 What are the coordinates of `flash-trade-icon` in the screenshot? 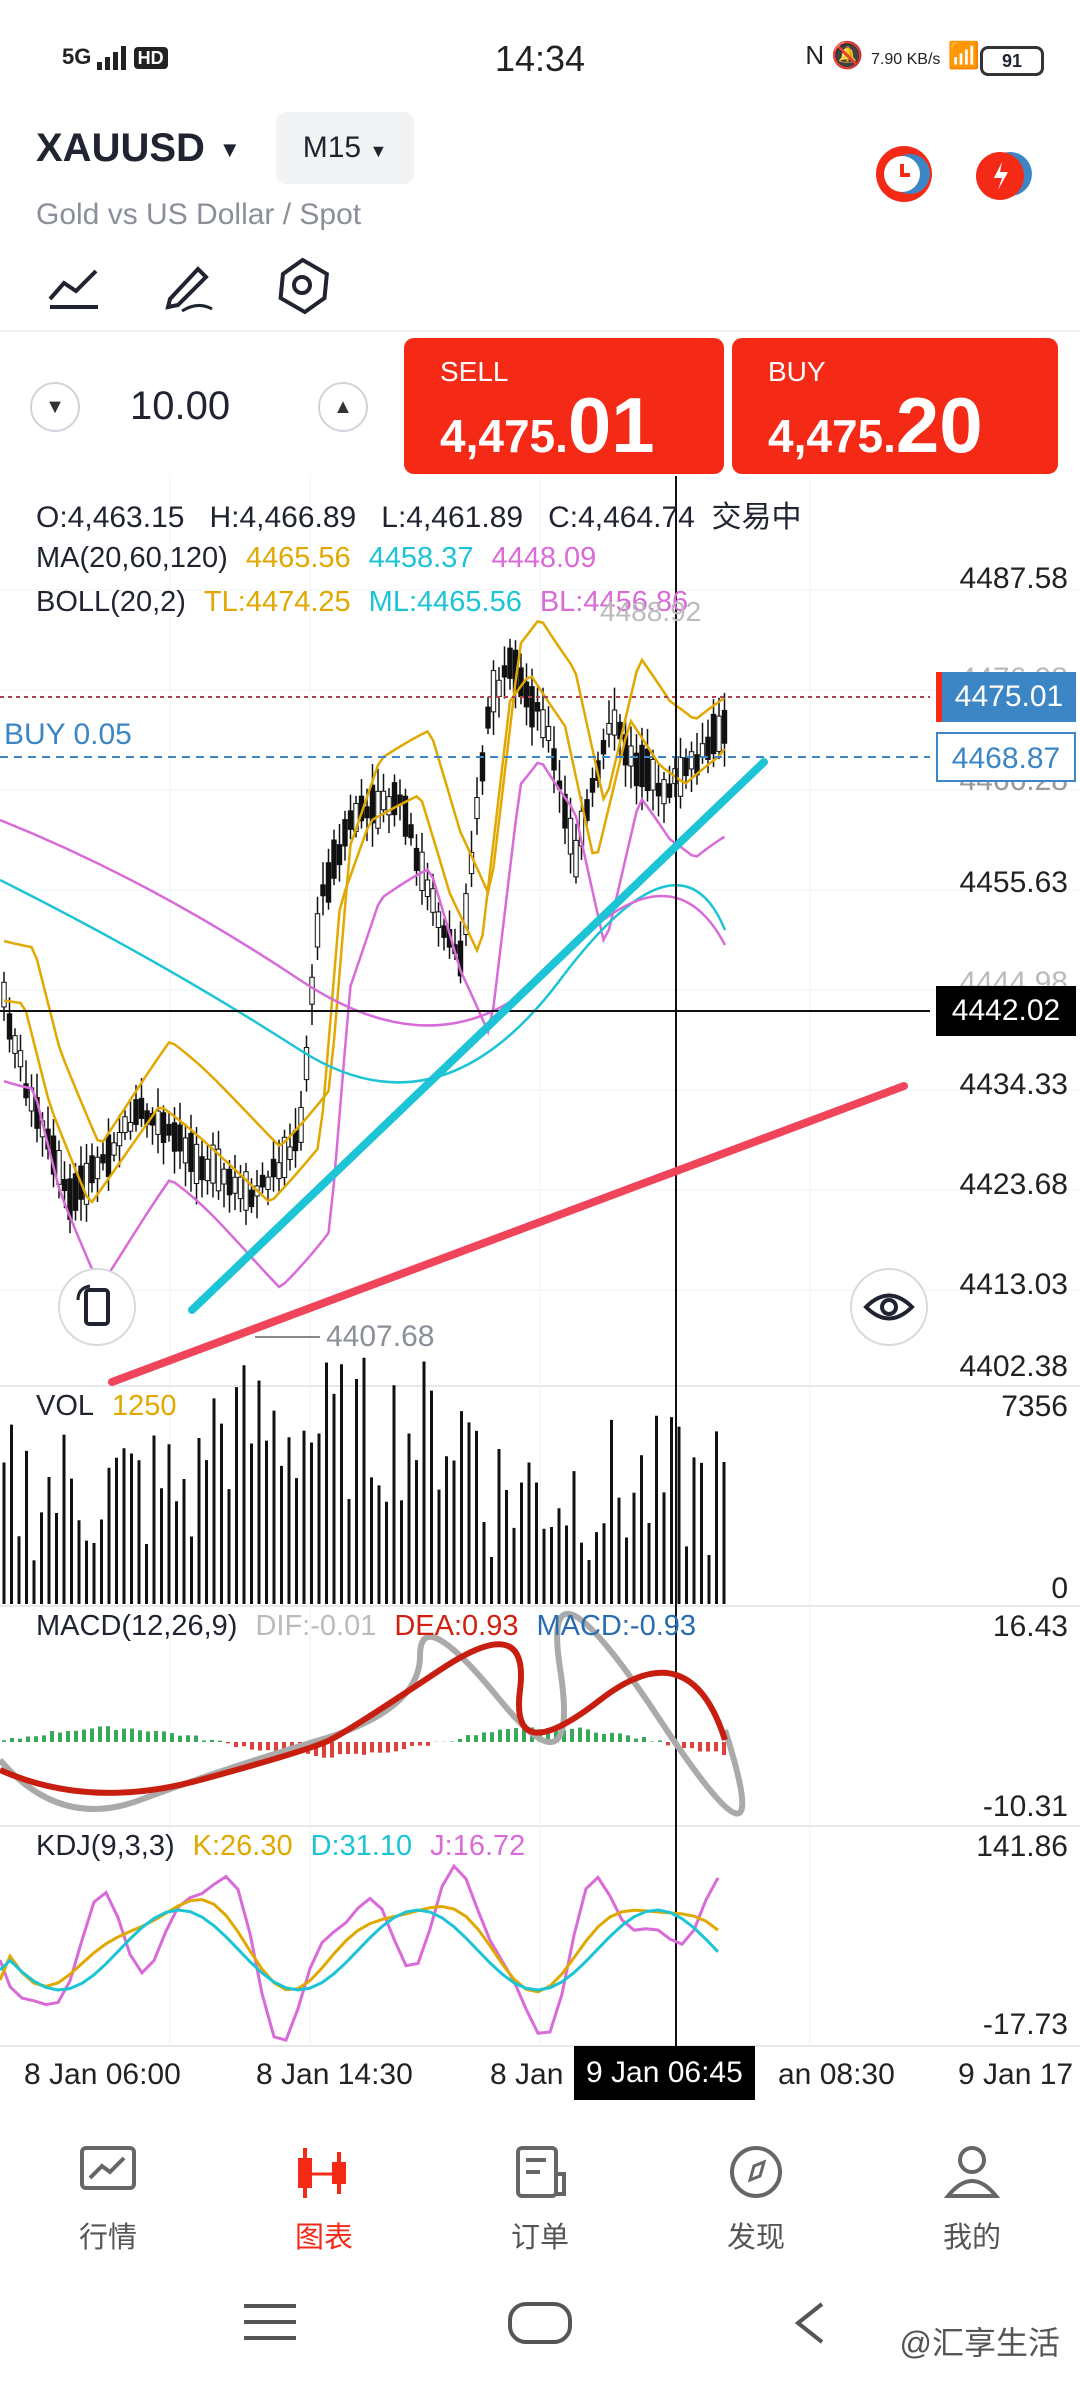 It's located at (1002, 174).